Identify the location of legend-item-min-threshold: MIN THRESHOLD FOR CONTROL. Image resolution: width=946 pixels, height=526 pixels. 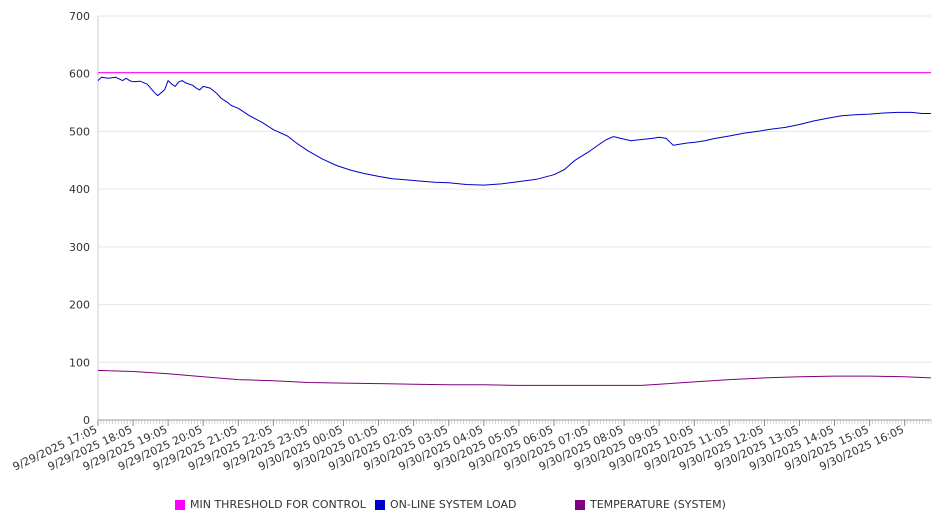
(270, 504).